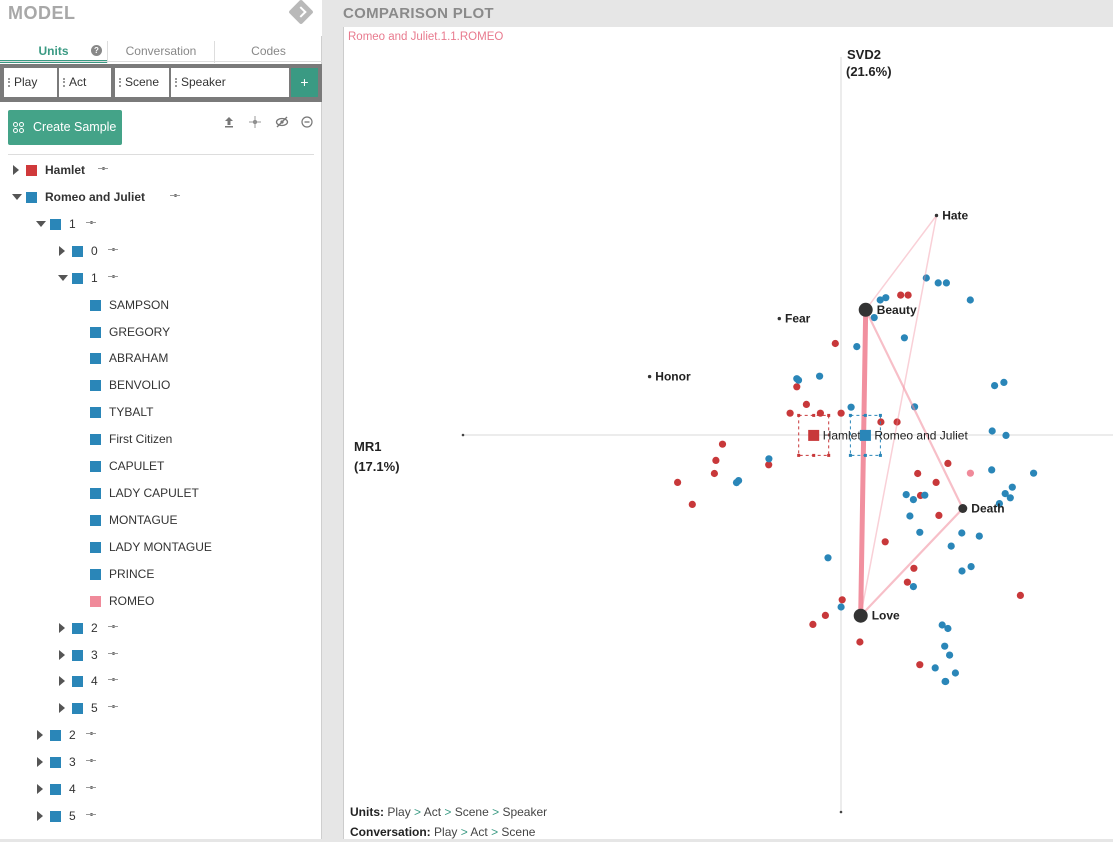 The width and height of the screenshot is (1113, 842). I want to click on code-node-love, so click(860, 615).